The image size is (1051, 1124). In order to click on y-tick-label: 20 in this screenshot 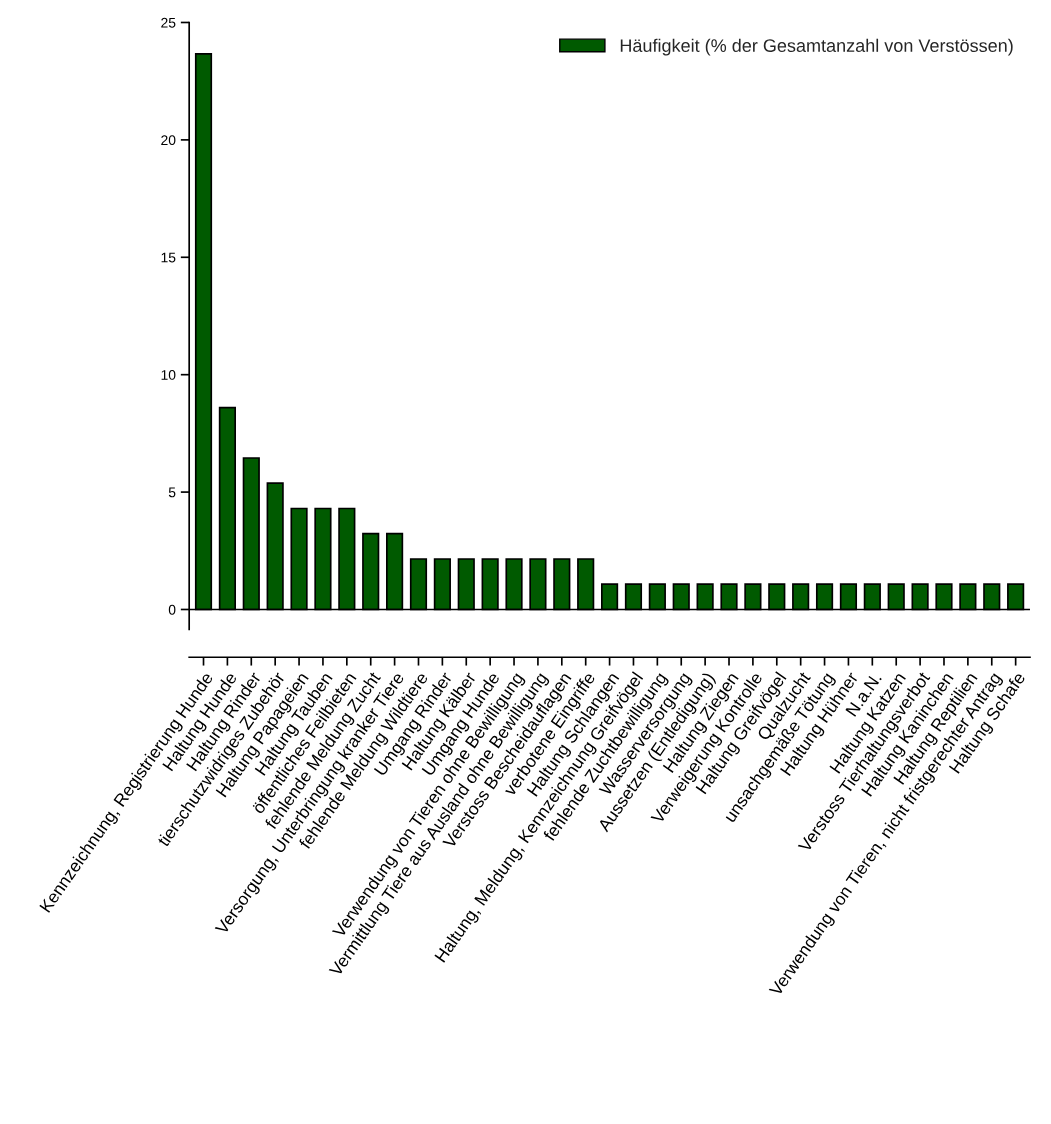, I will do `click(168, 140)`.